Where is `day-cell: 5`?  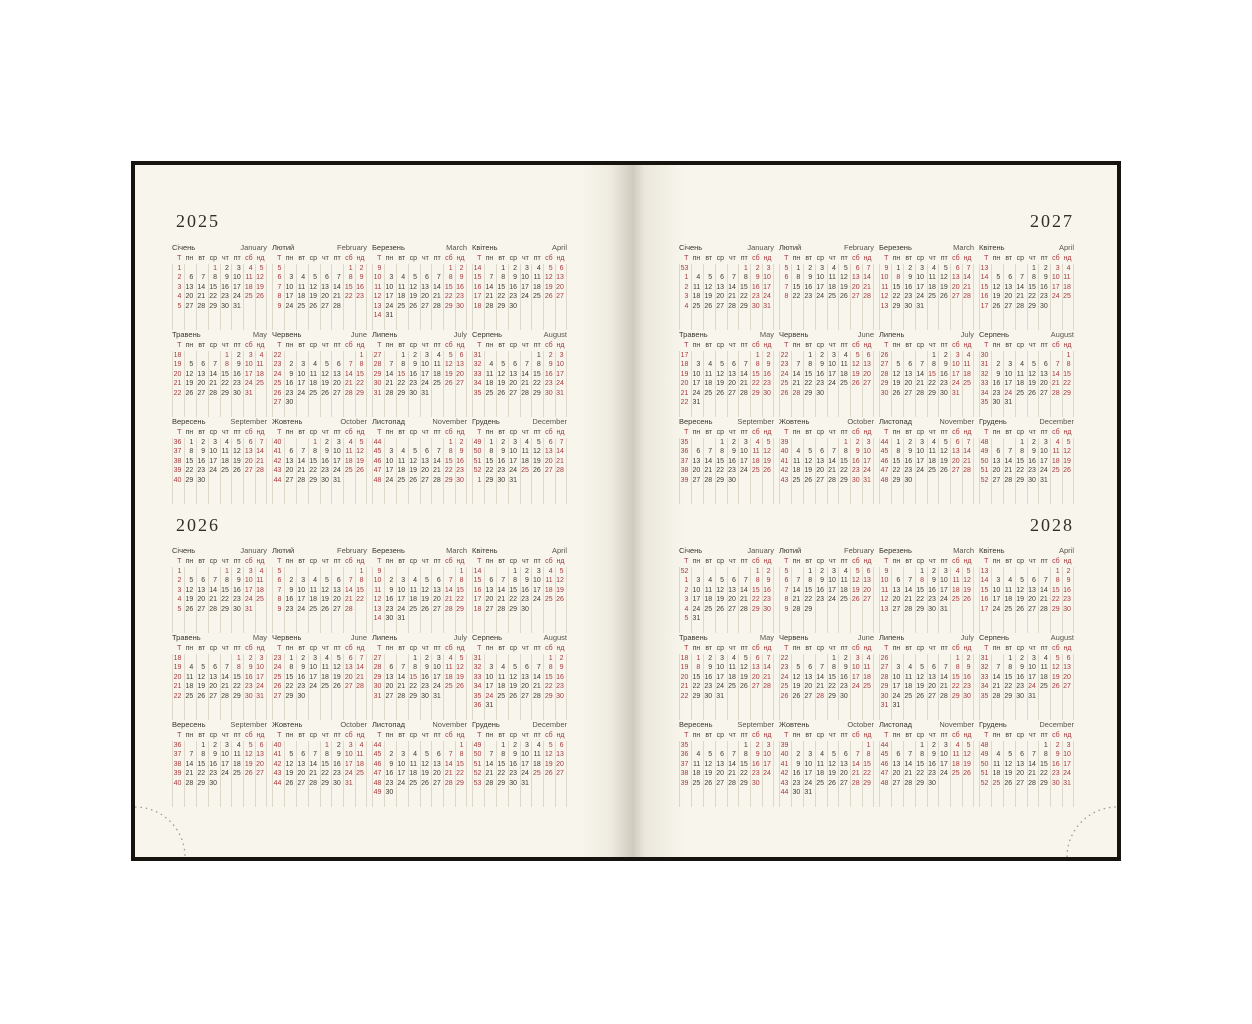 day-cell: 5 is located at coordinates (1032, 365).